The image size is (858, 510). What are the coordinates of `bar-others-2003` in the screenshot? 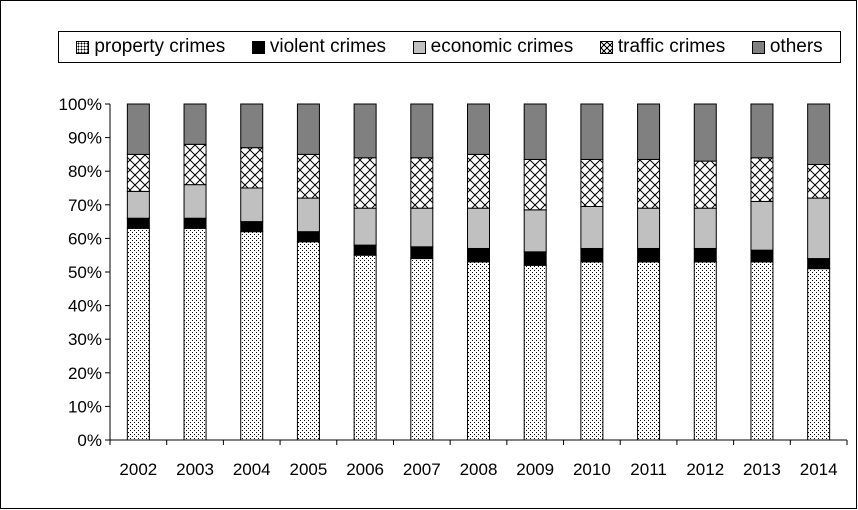 It's located at (195, 124).